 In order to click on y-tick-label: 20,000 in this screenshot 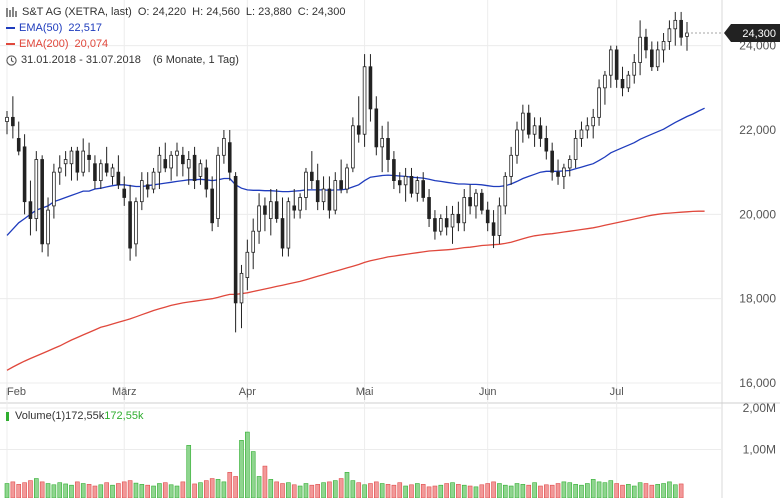, I will do `click(757, 214)`.